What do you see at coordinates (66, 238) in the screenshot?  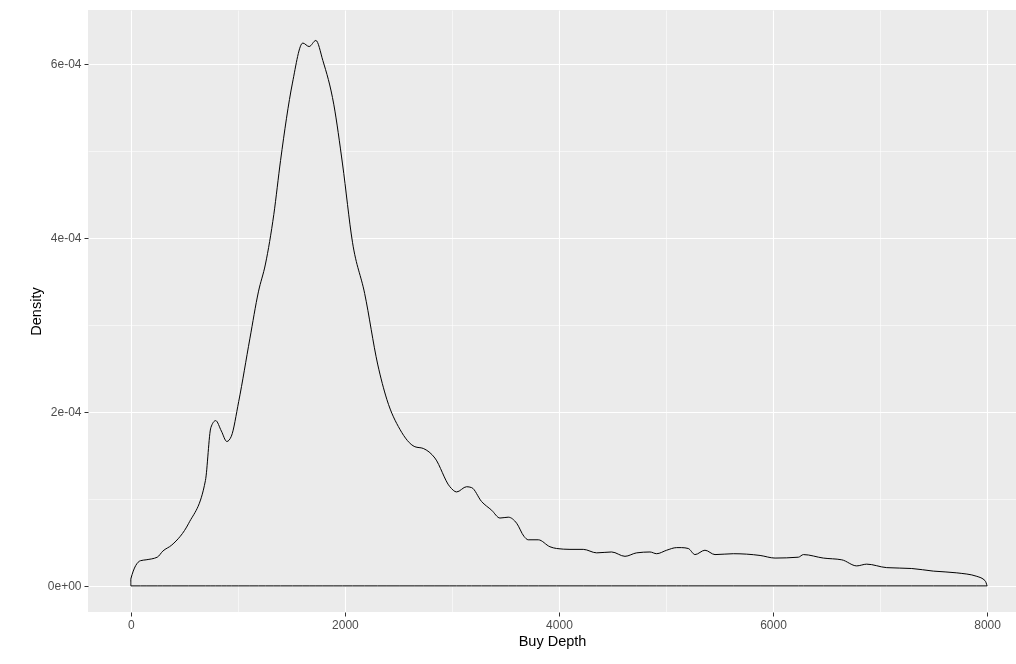 I see `y-tick-label: 4e-04` at bounding box center [66, 238].